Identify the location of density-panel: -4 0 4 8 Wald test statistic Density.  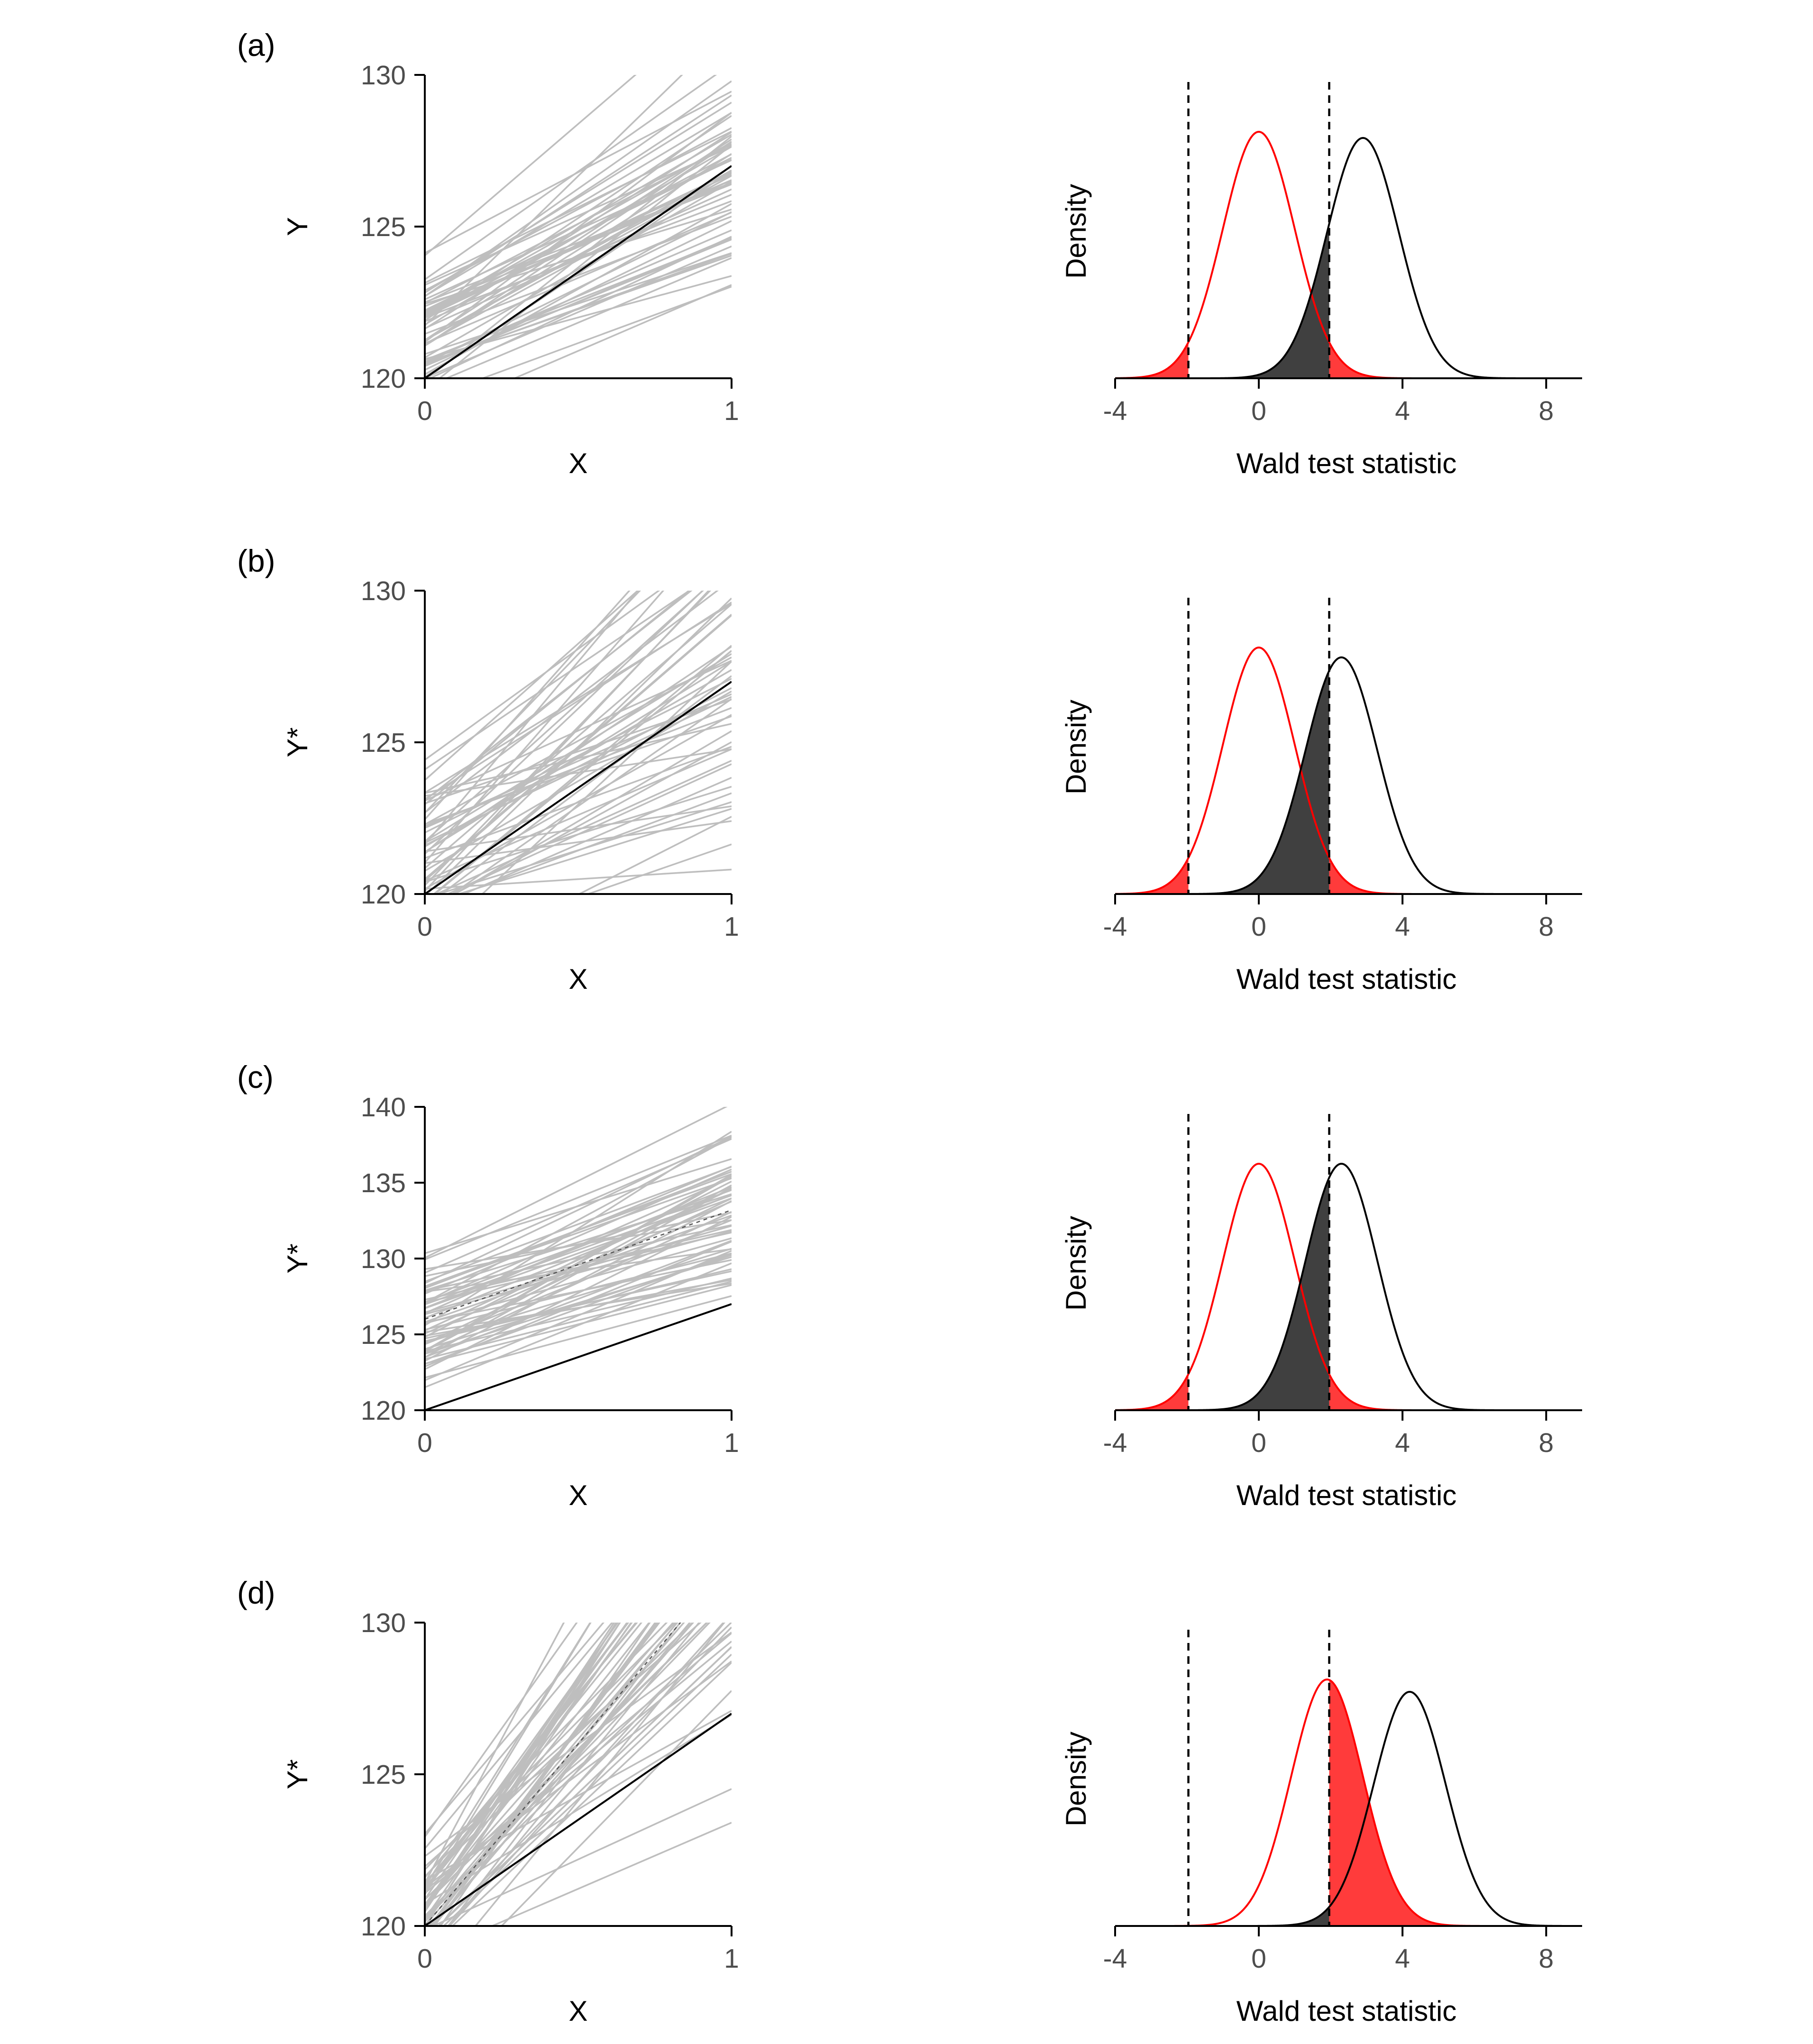
(1321, 796).